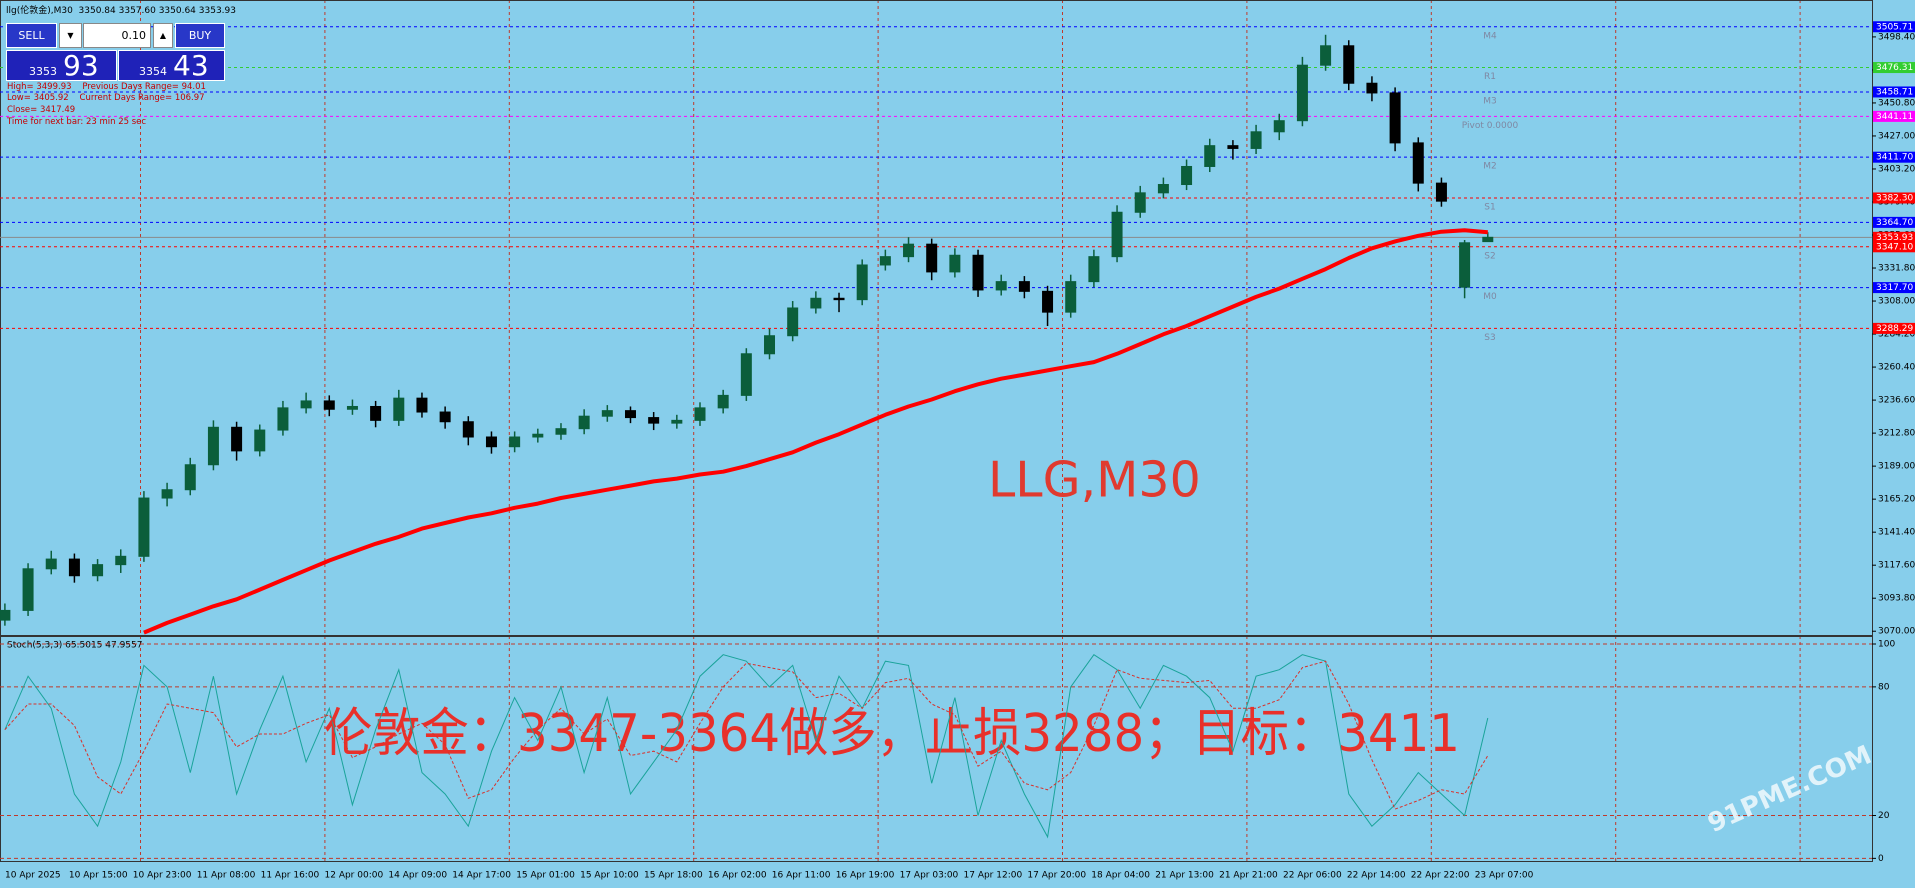 The width and height of the screenshot is (1915, 888). What do you see at coordinates (1894, 198) in the screenshot?
I see `level-price: 3382.30` at bounding box center [1894, 198].